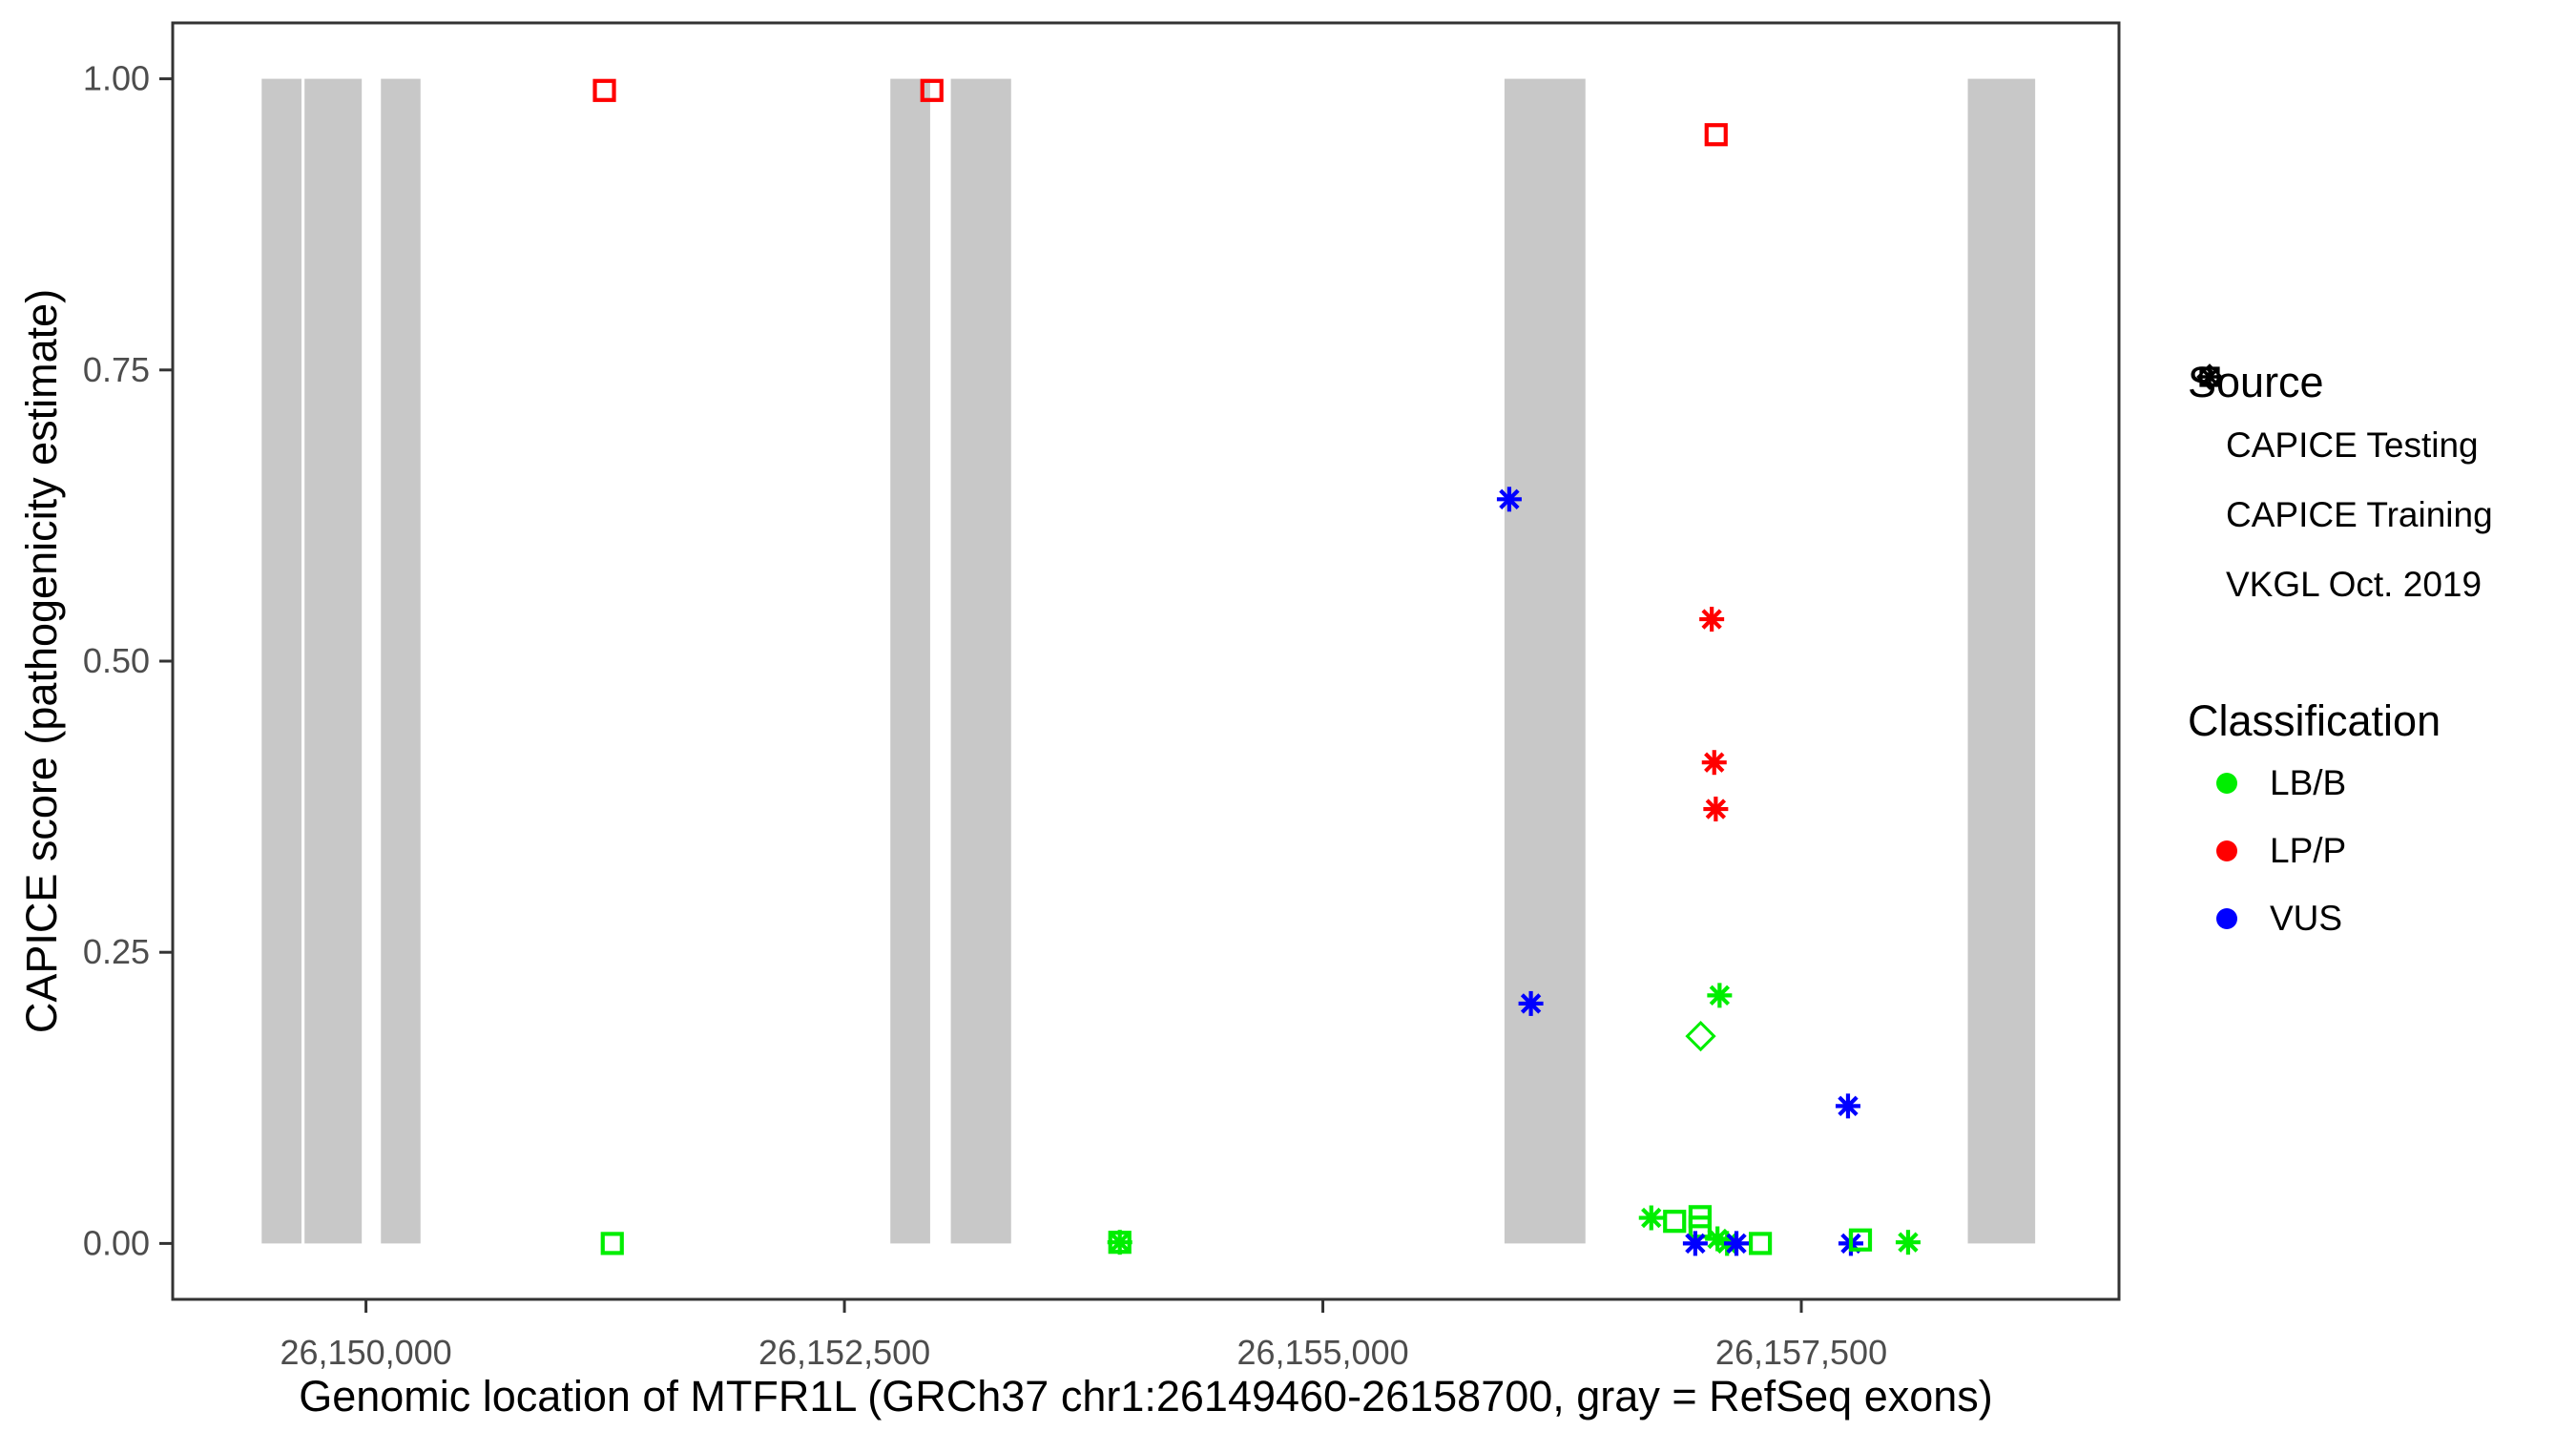 Image resolution: width=2576 pixels, height=1431 pixels. What do you see at coordinates (2308, 782) in the screenshot?
I see `legend-item-label: LB/B` at bounding box center [2308, 782].